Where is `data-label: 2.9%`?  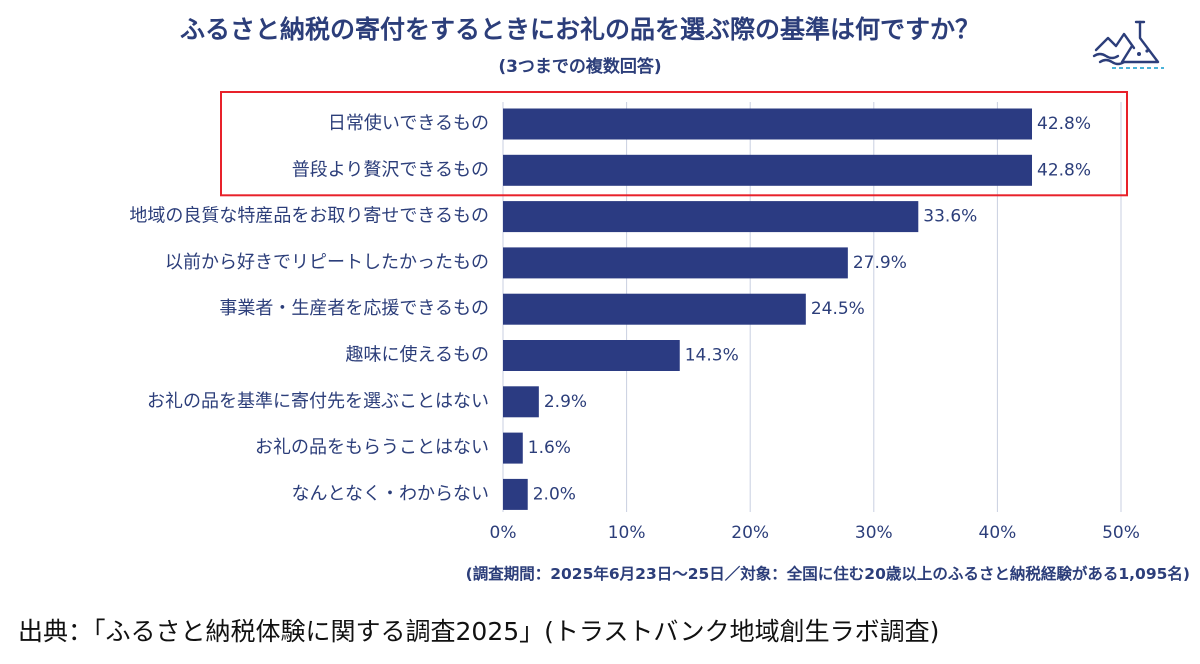
data-label: 2.9% is located at coordinates (565, 402).